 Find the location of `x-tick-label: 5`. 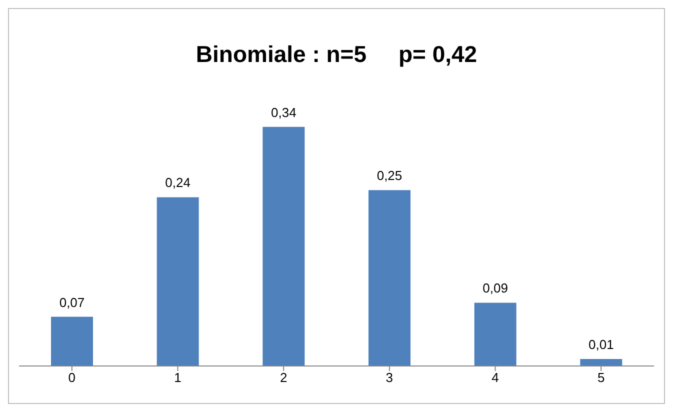

x-tick-label: 5 is located at coordinates (601, 378).